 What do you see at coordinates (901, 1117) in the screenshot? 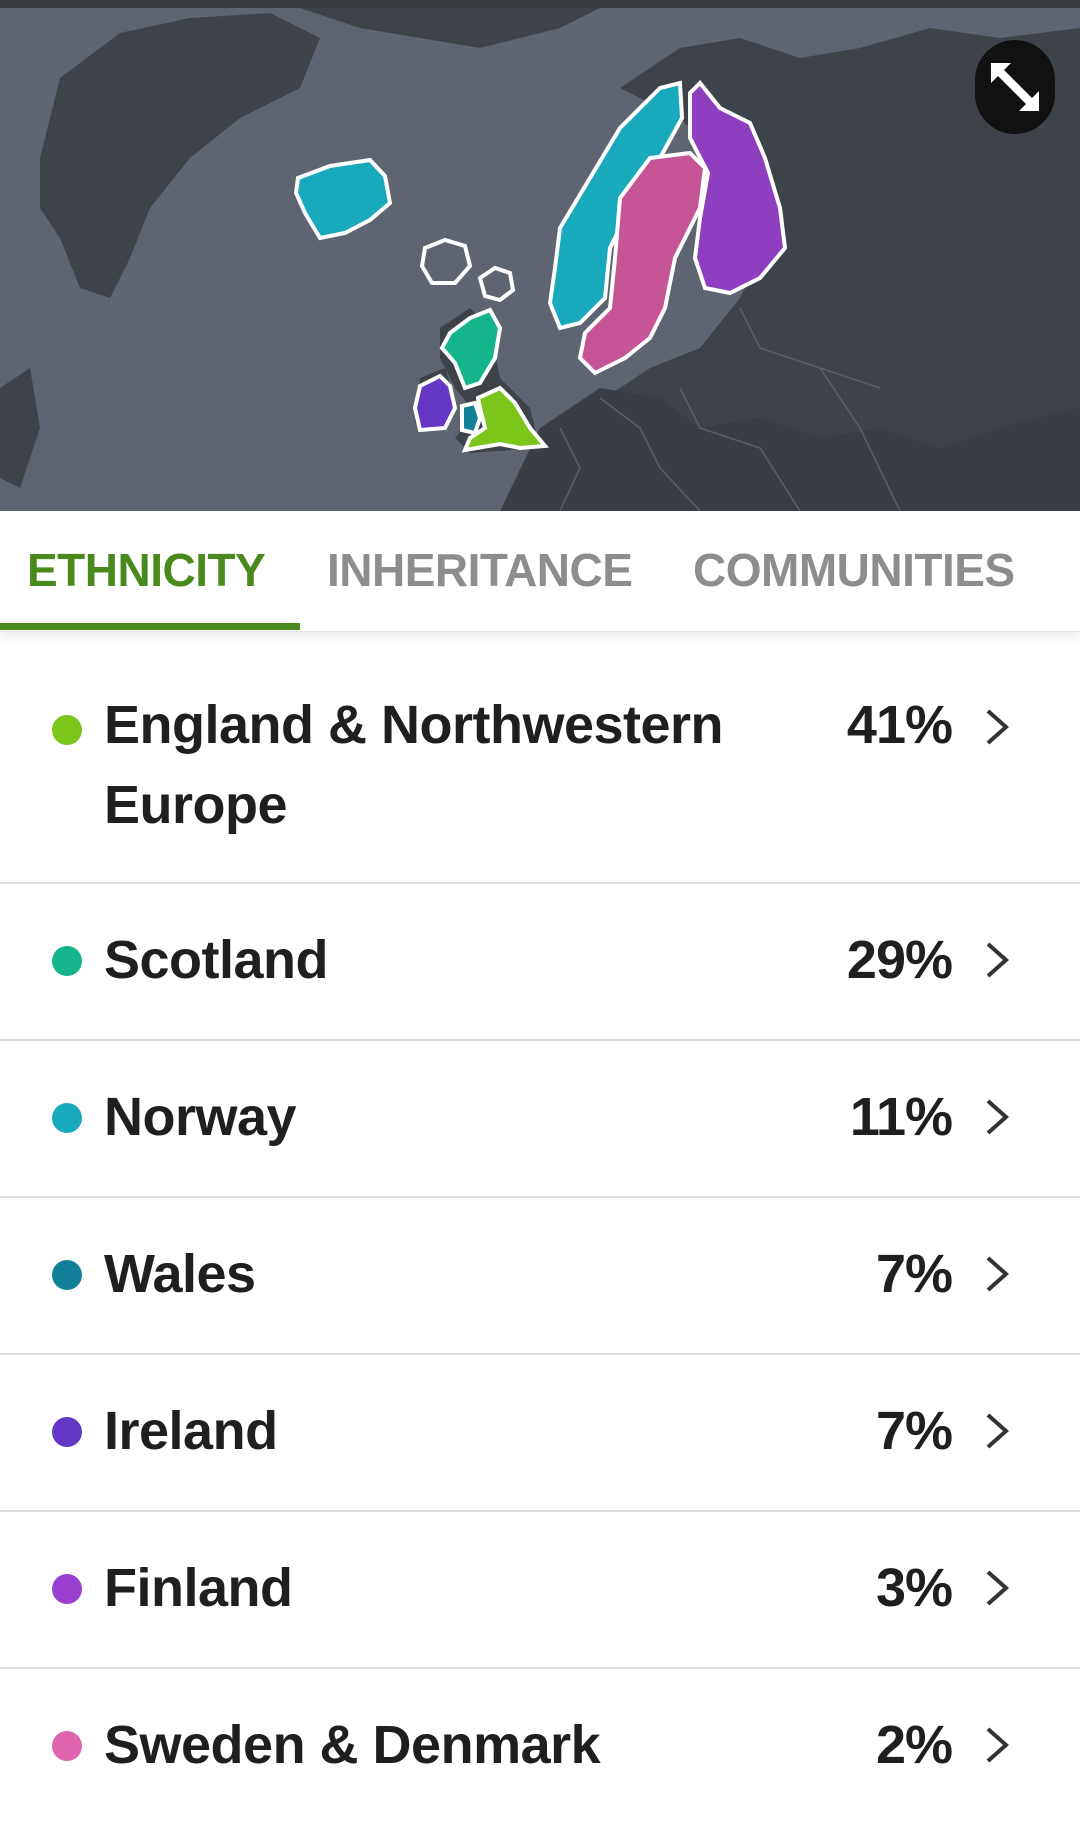
I see `region-percent: 11%` at bounding box center [901, 1117].